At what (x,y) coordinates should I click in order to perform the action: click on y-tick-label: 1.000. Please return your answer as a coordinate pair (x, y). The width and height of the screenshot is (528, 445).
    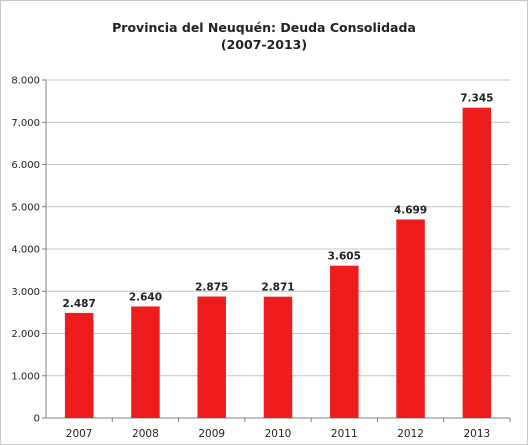
    Looking at the image, I should click on (25, 376).